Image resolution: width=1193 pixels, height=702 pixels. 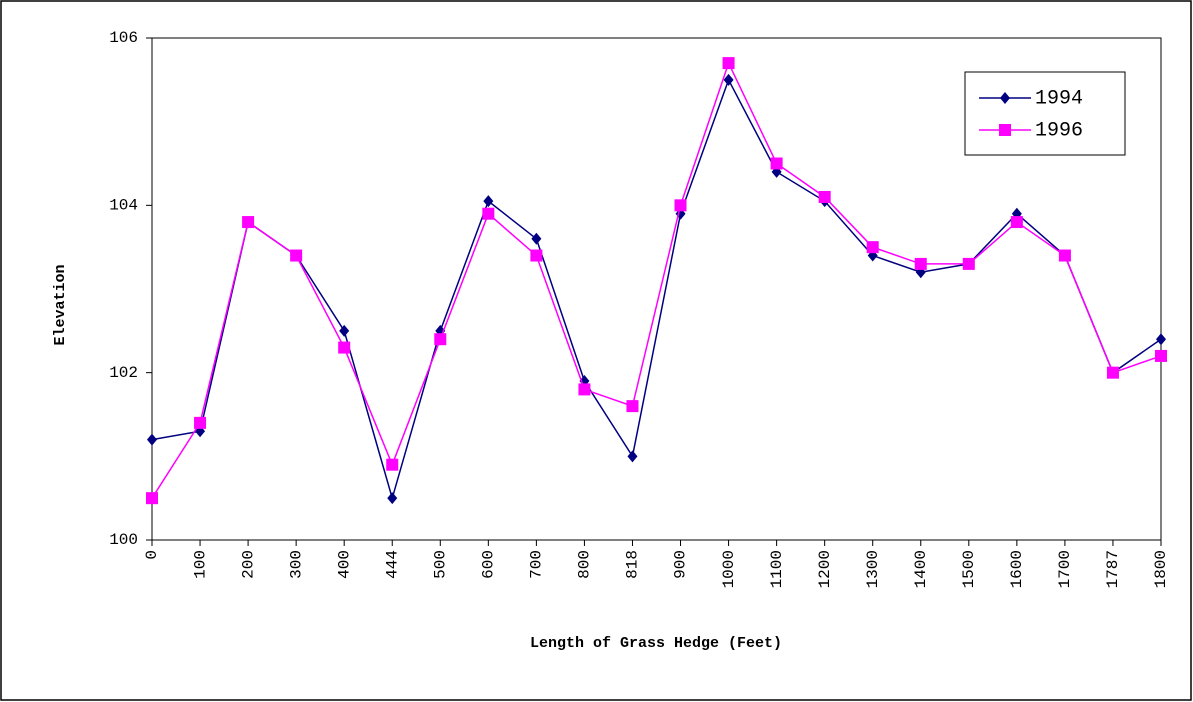 What do you see at coordinates (123, 373) in the screenshot?
I see `y-tick-label: 102` at bounding box center [123, 373].